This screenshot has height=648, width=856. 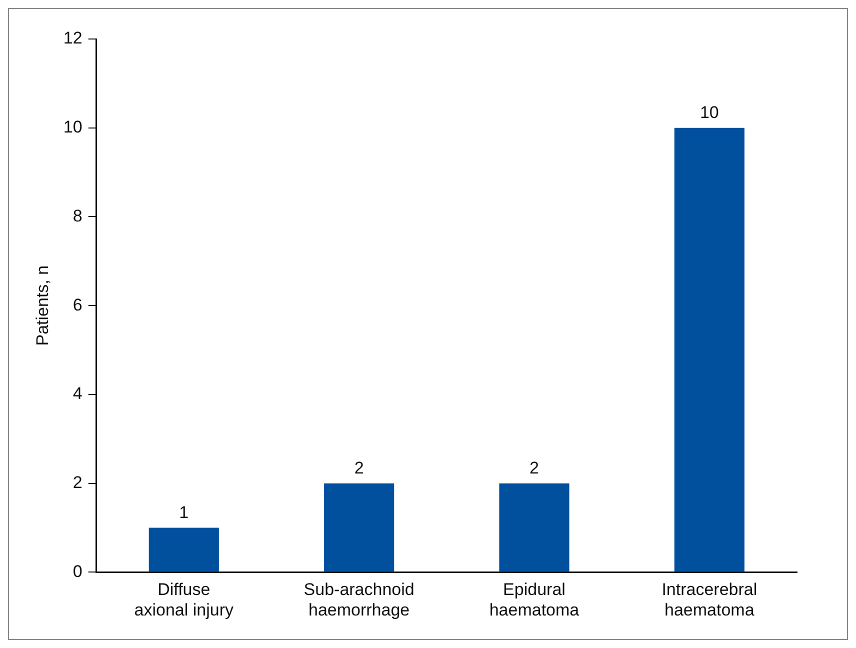 What do you see at coordinates (184, 512) in the screenshot?
I see `data-label: 1` at bounding box center [184, 512].